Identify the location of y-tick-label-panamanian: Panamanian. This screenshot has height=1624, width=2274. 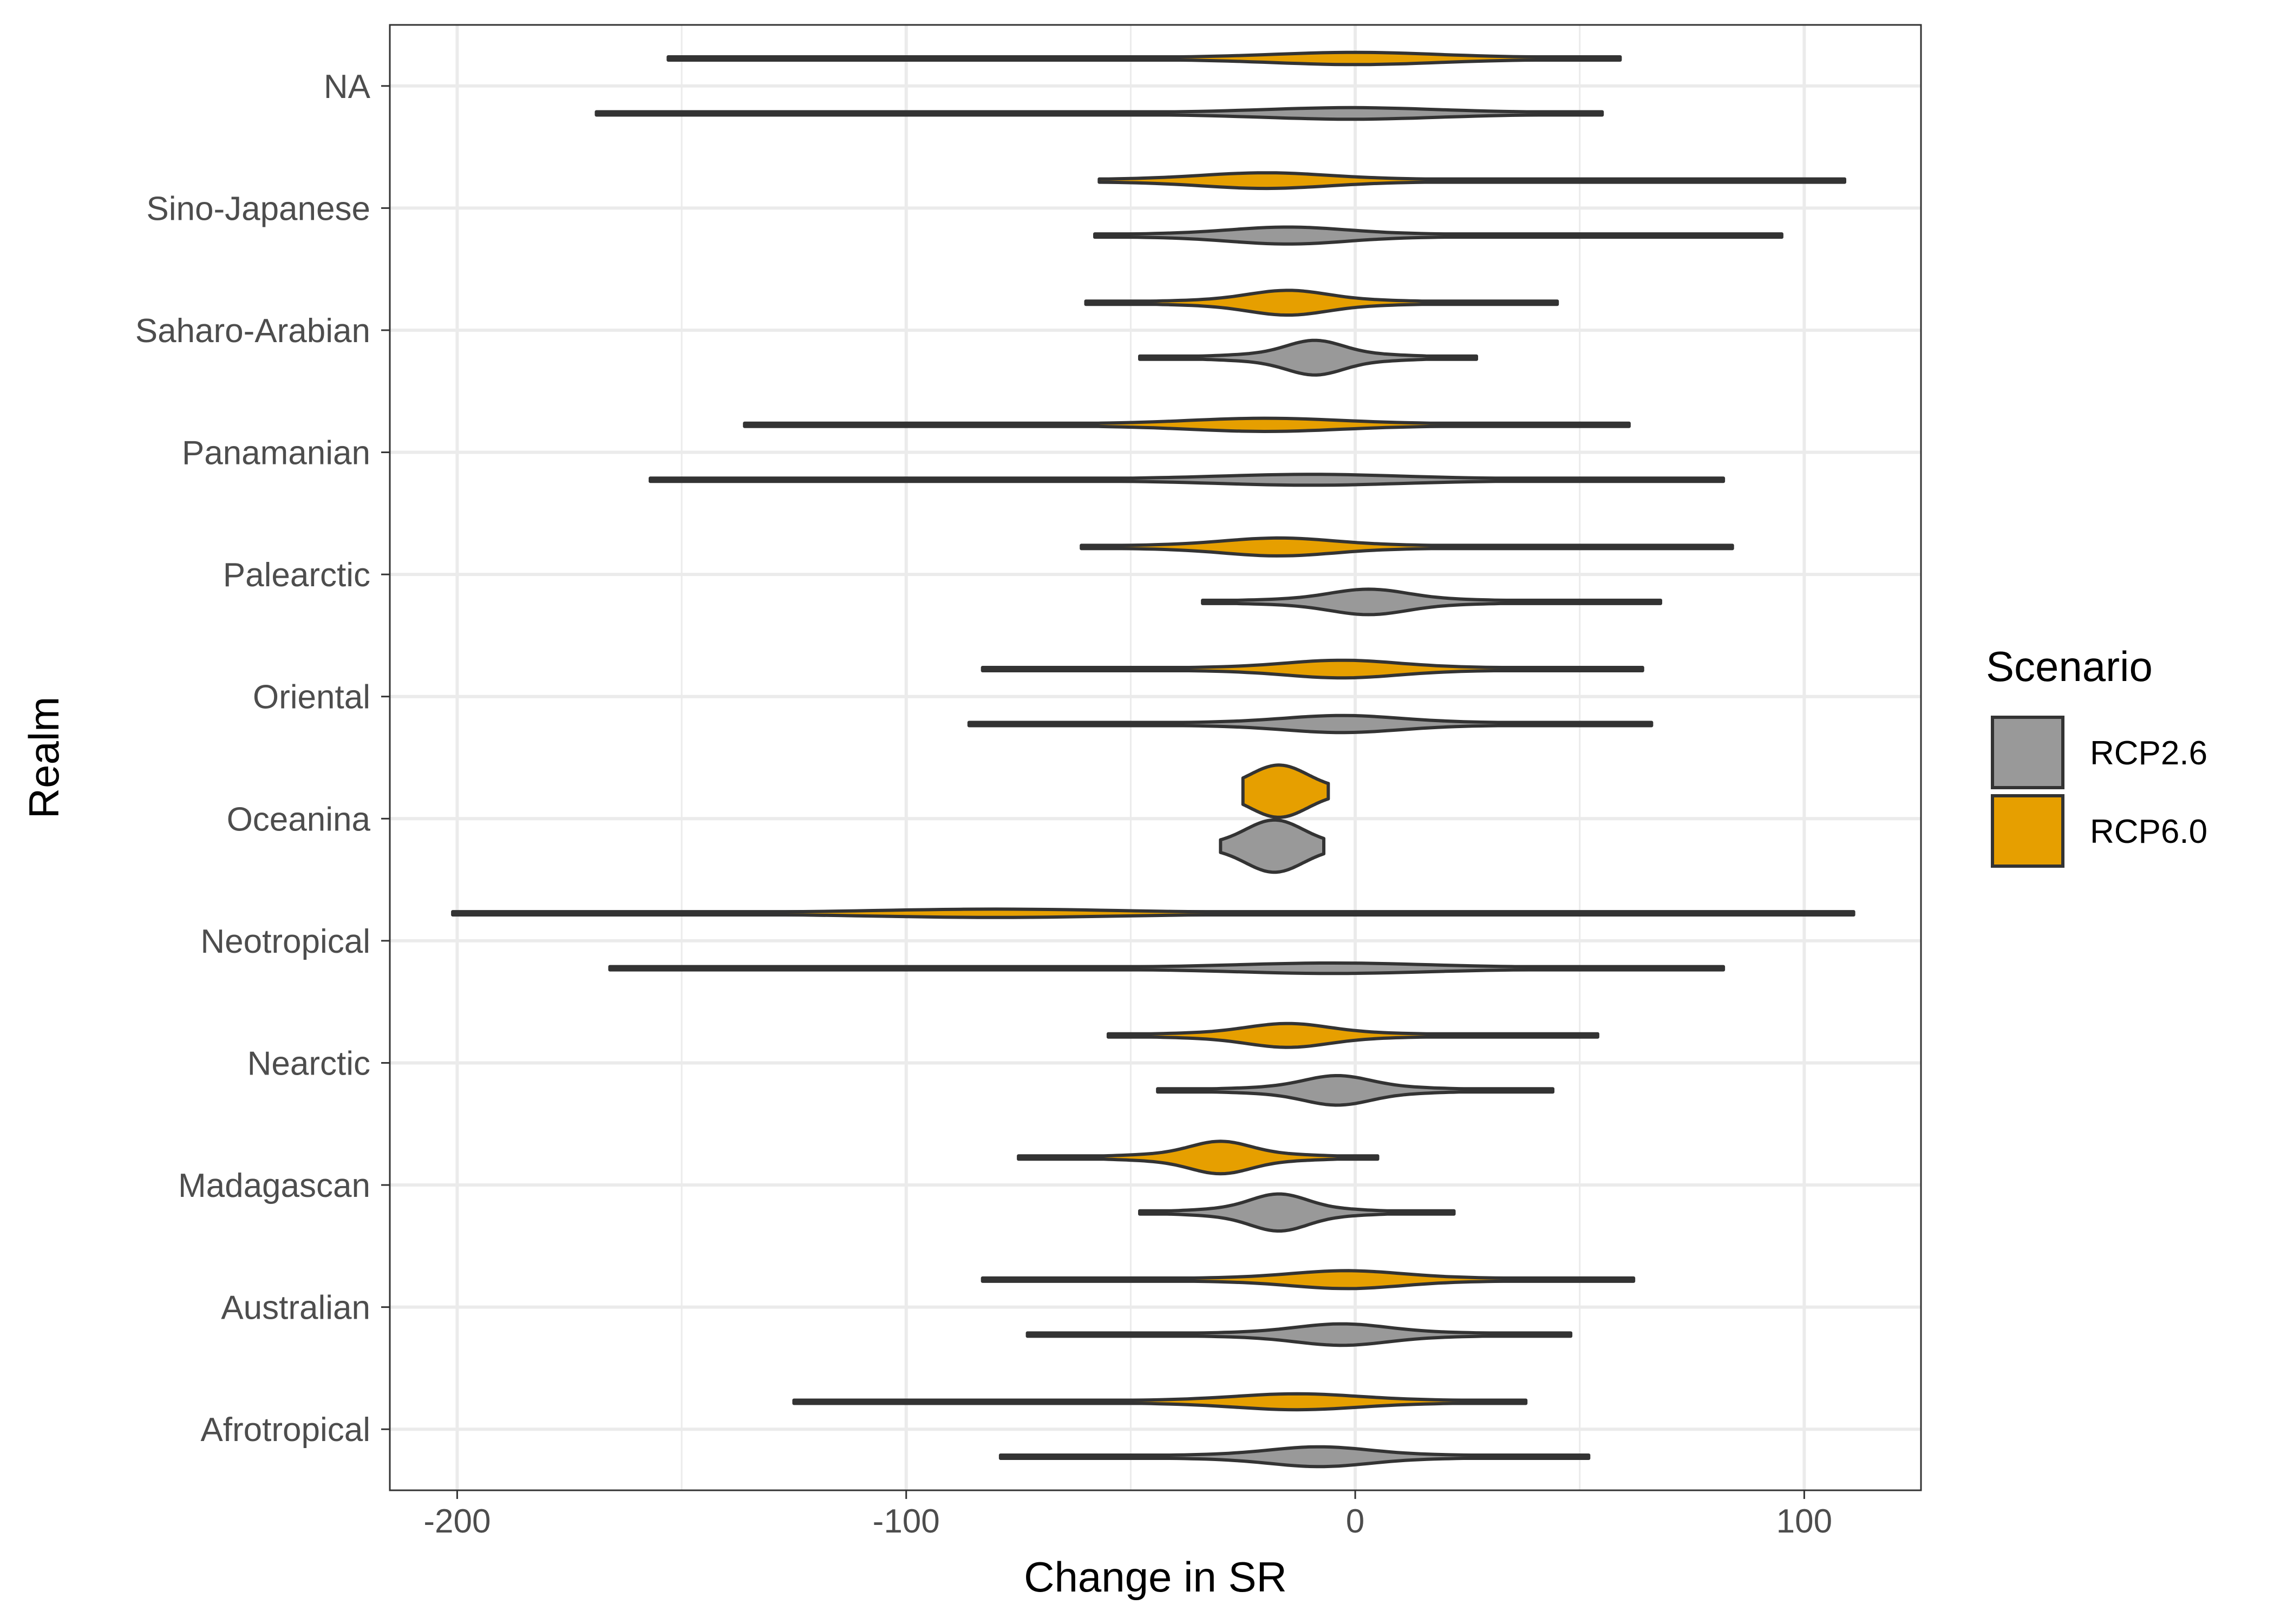
(276, 453).